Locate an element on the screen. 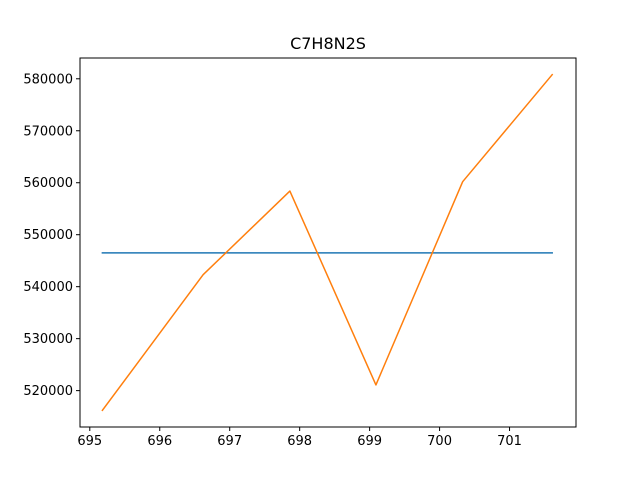 Image resolution: width=640 pixels, height=480 pixels. y-tick-label: 530000 is located at coordinates (48, 339).